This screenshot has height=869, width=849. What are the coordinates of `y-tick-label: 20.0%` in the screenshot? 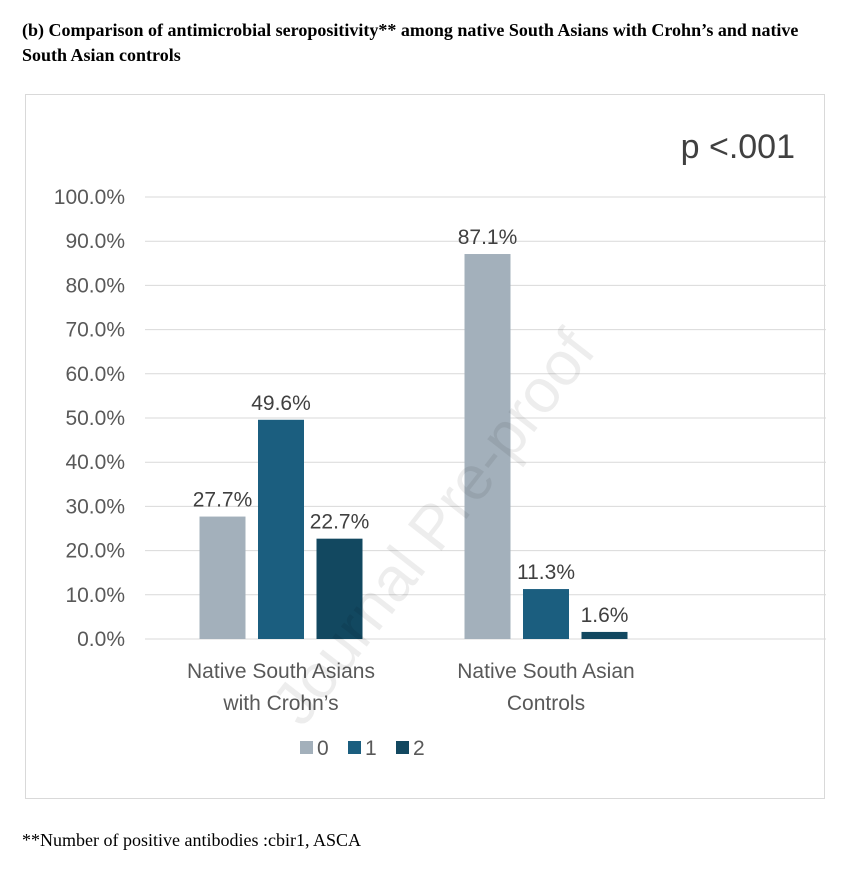 It's located at (95, 551).